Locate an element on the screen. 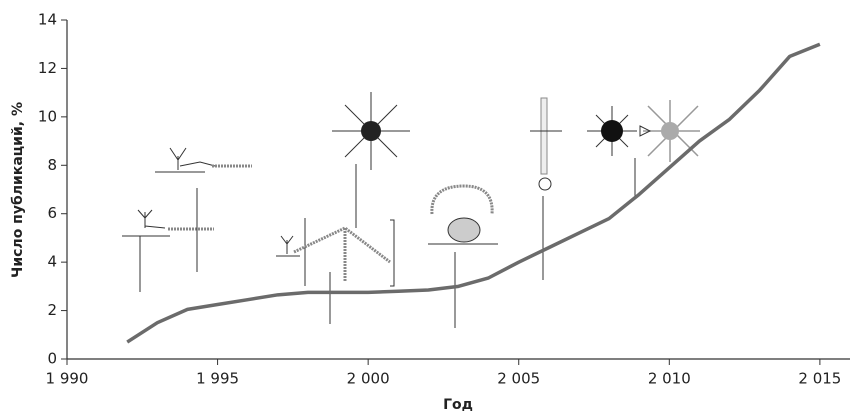 This screenshot has width=852, height=414. x-tick-label: 2 005 is located at coordinates (518, 379).